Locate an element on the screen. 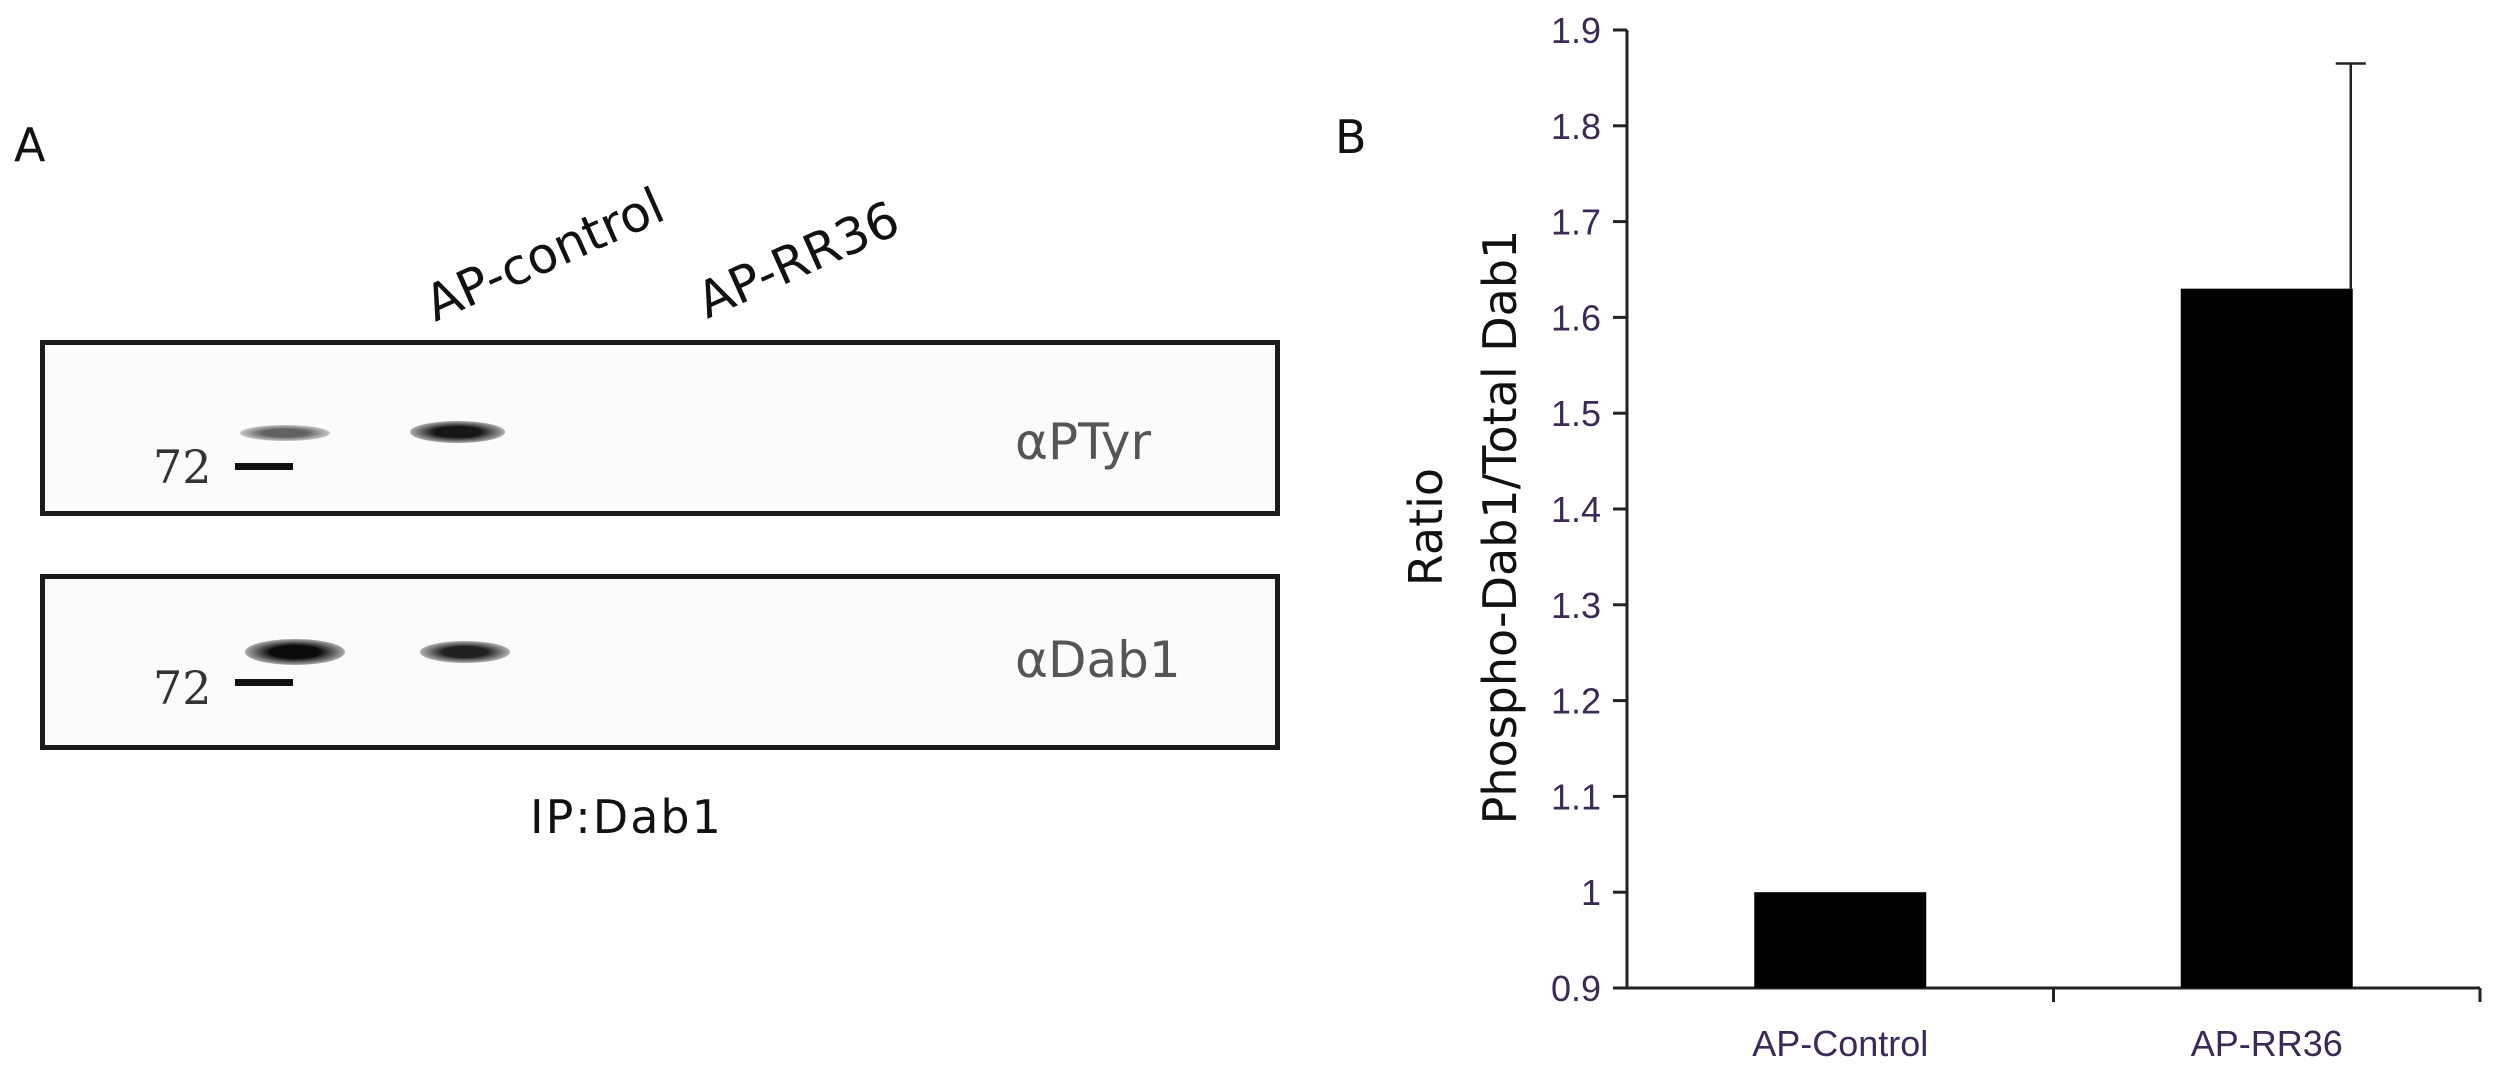  y-tick-label-8: 1.7 is located at coordinates (1576, 222).